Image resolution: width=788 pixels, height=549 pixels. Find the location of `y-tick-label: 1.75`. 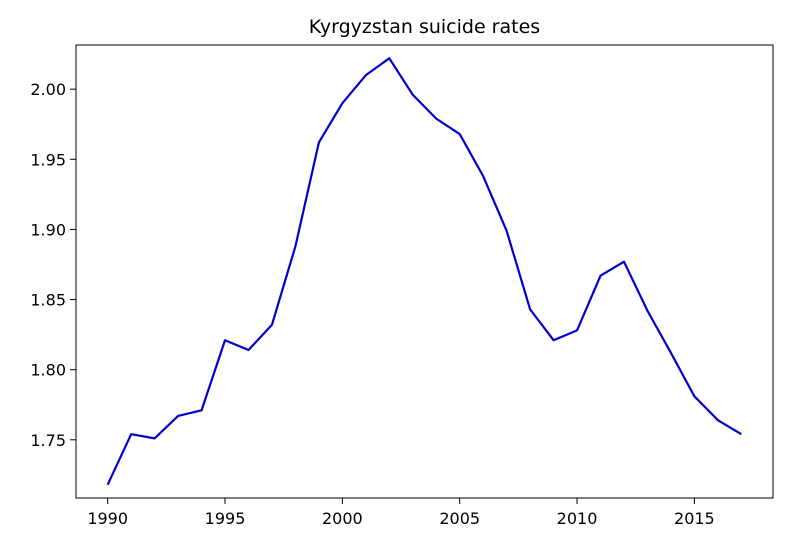

y-tick-label: 1.75 is located at coordinates (48, 440).